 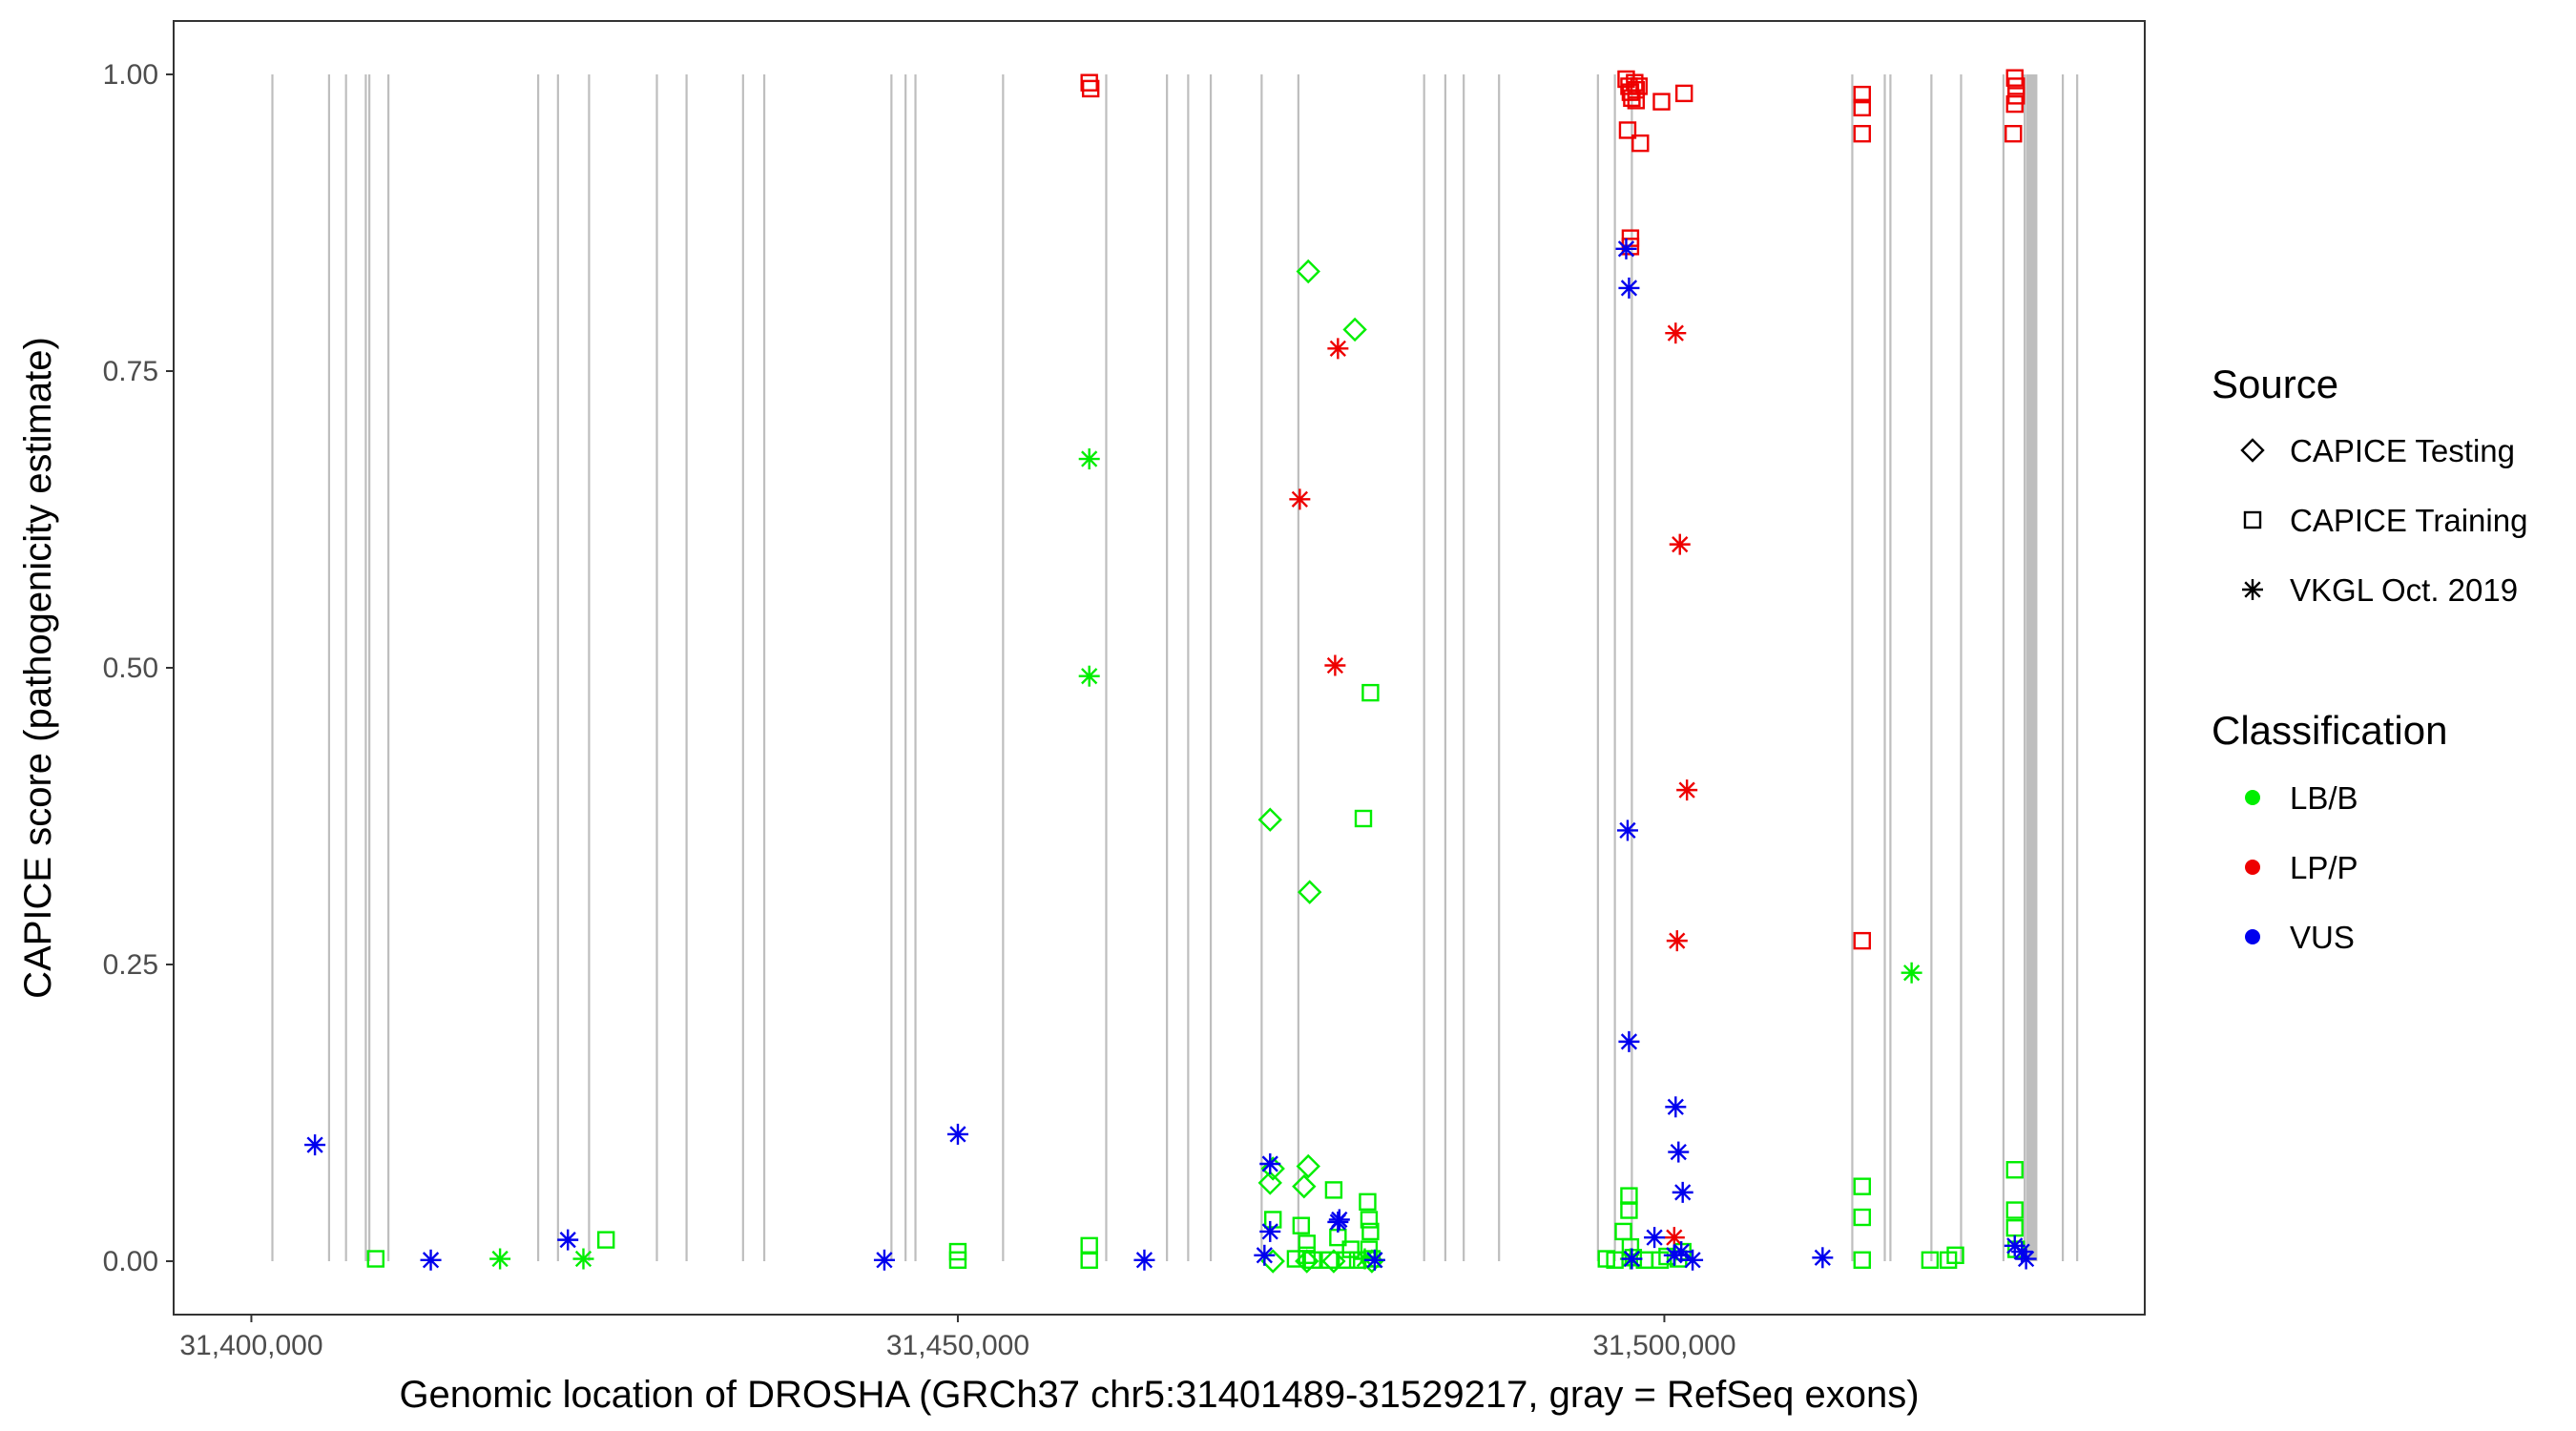 What do you see at coordinates (2252, 450) in the screenshot?
I see `legend-key-diamond-icon` at bounding box center [2252, 450].